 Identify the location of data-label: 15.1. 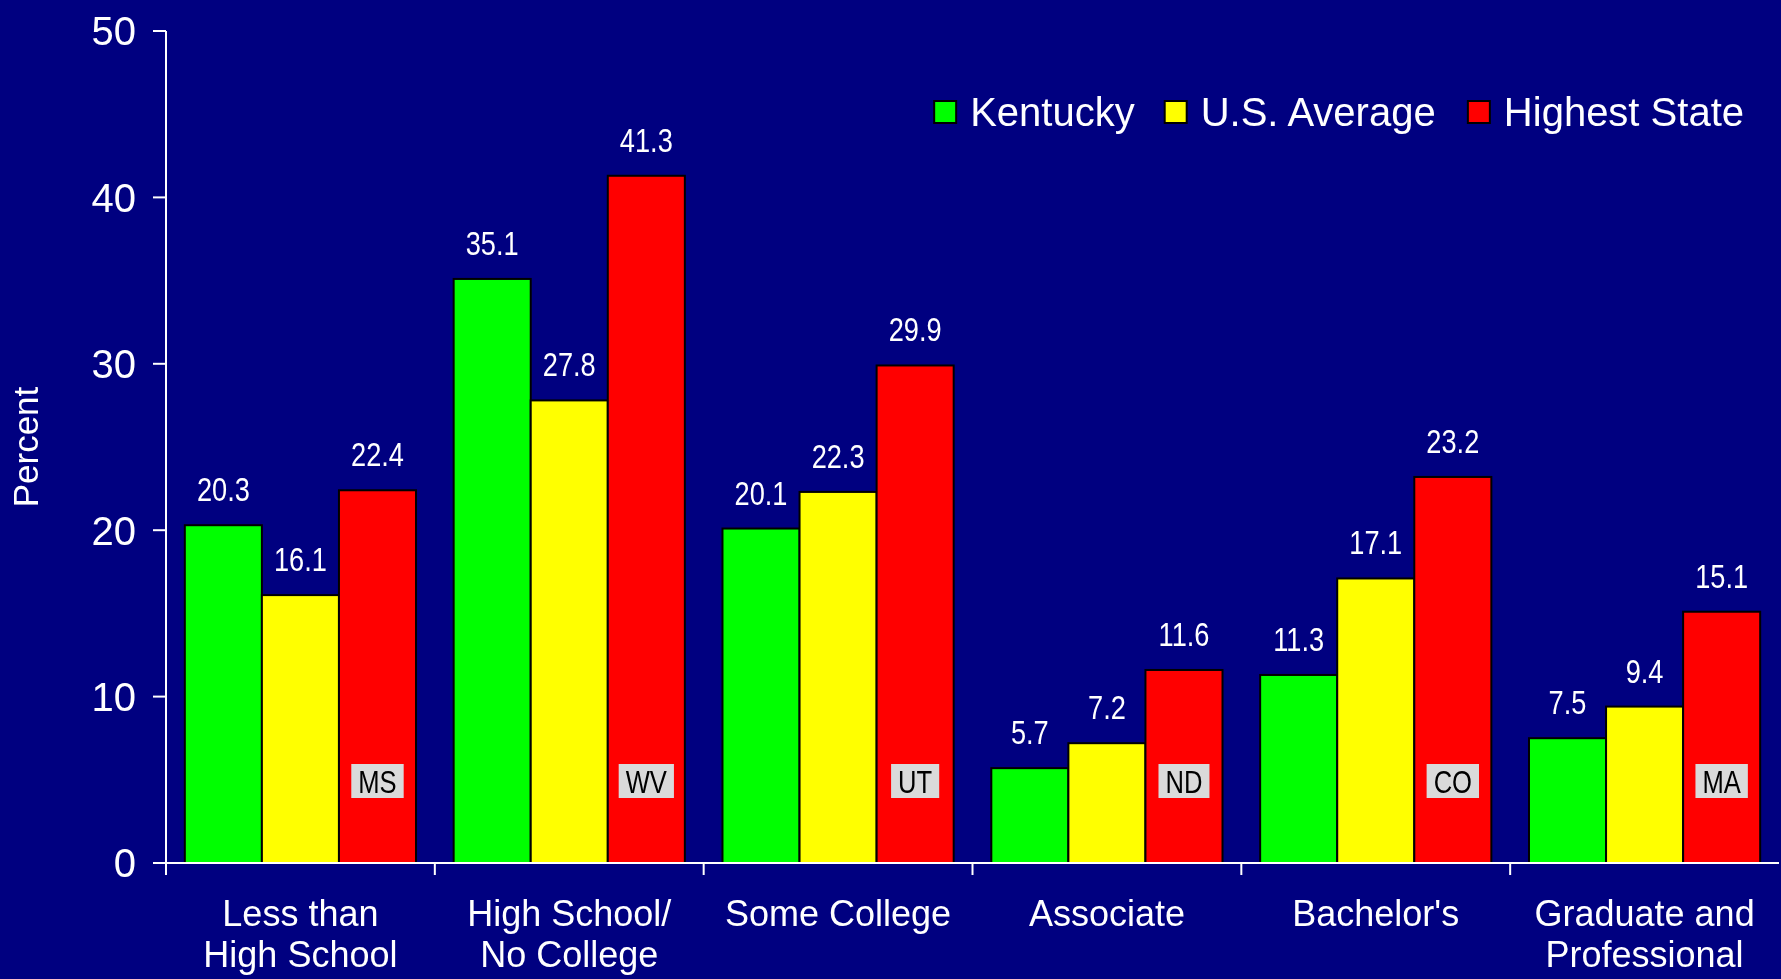
(1722, 576).